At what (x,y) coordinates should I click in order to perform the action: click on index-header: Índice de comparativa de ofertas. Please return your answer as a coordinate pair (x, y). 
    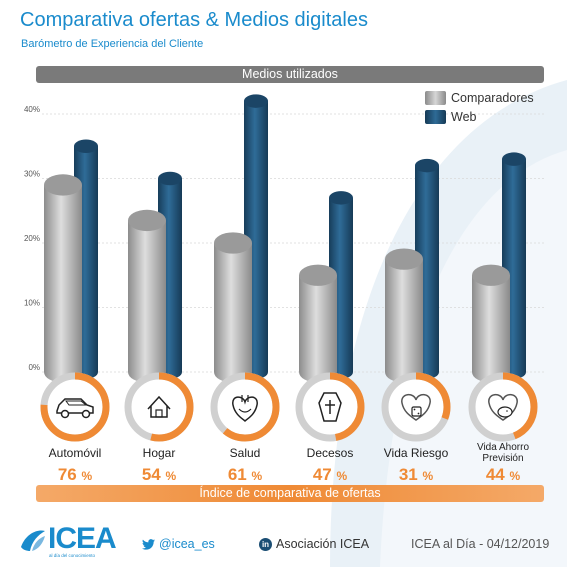
    Looking at the image, I should click on (290, 493).